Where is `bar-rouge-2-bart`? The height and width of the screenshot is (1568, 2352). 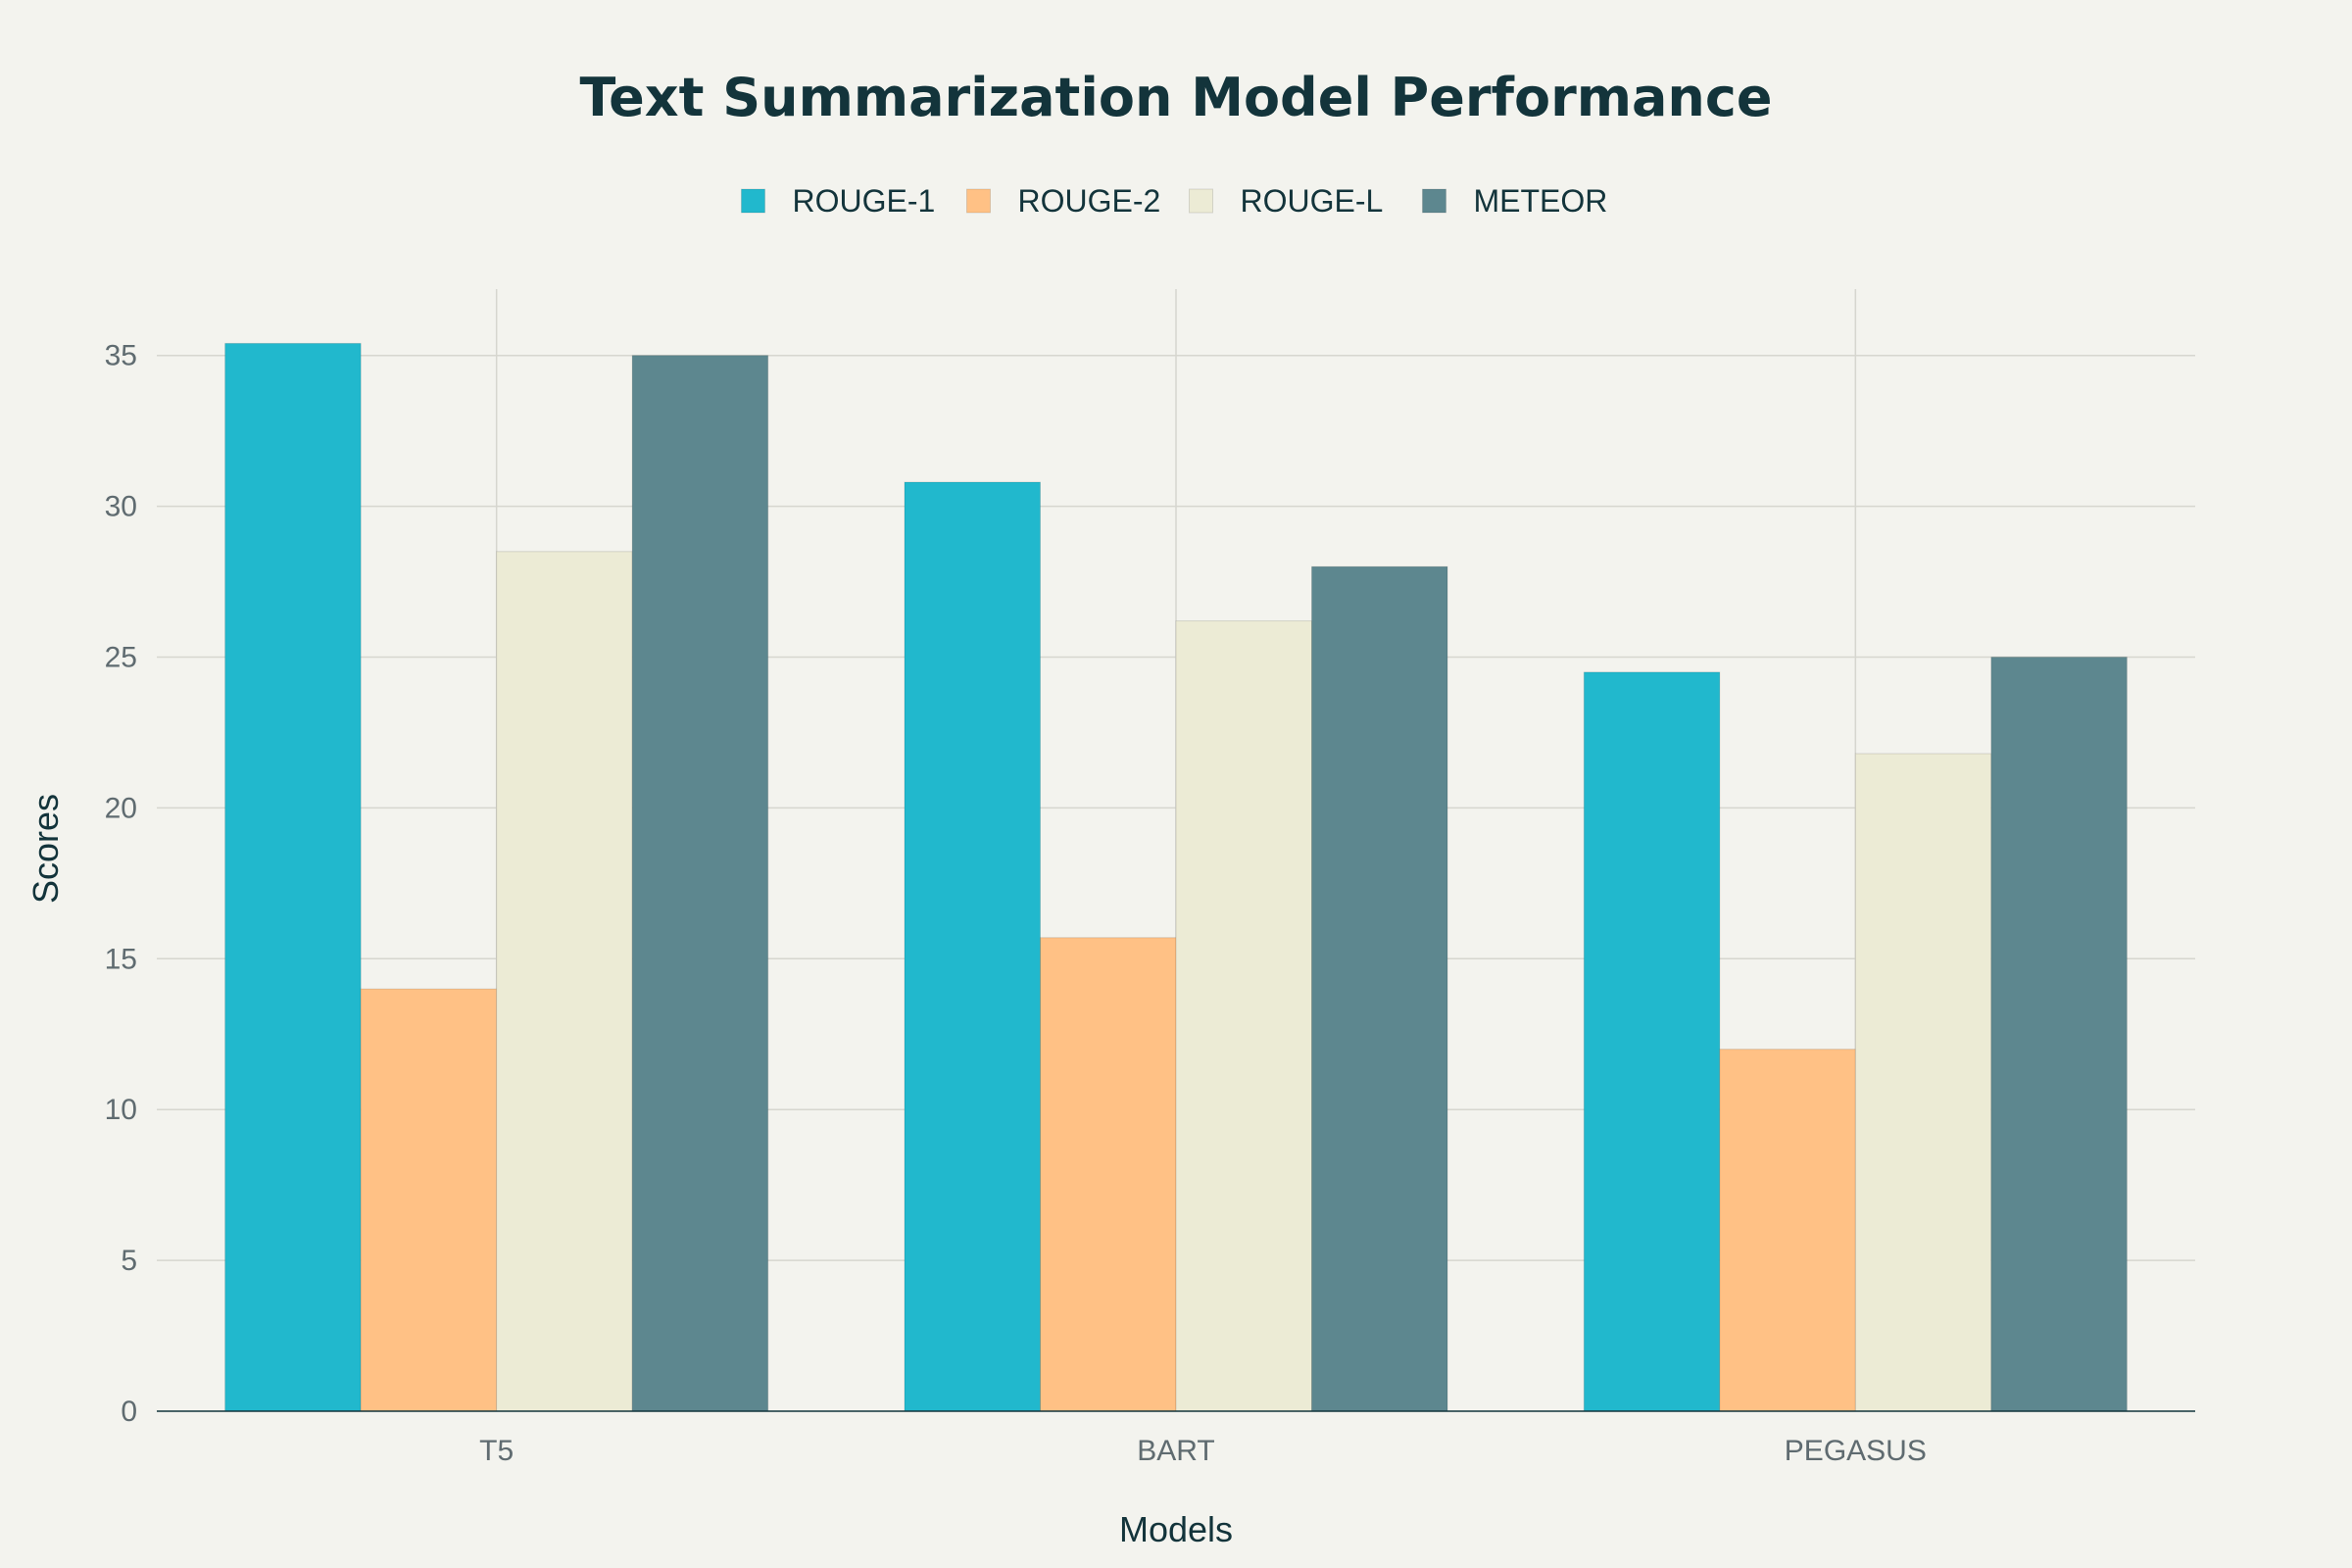
bar-rouge-2-bart is located at coordinates (1108, 1174).